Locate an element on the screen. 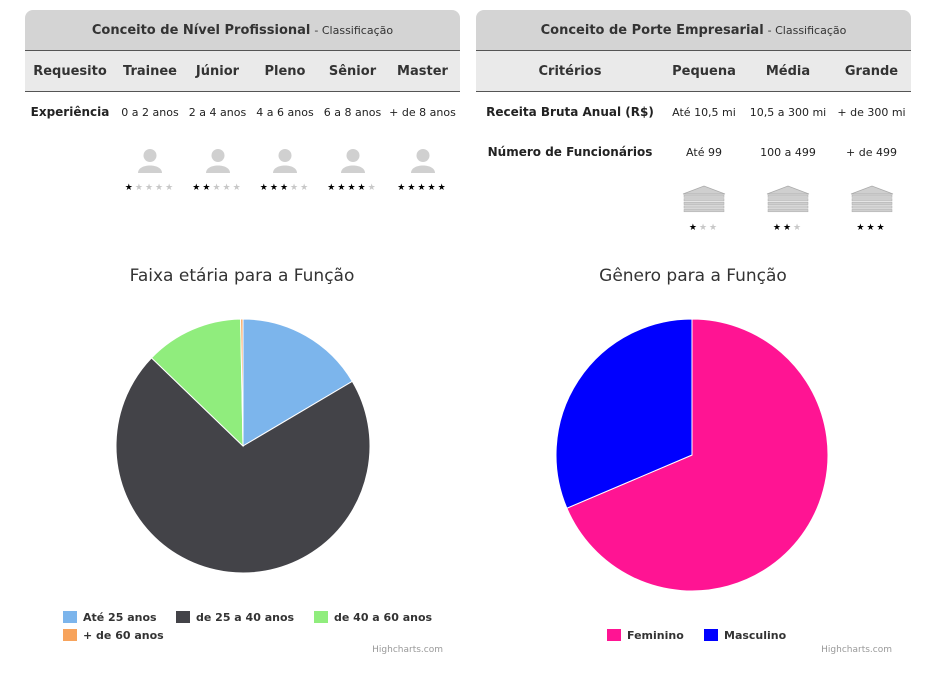 The image size is (931, 678). header-cell: Critérios is located at coordinates (570, 71).